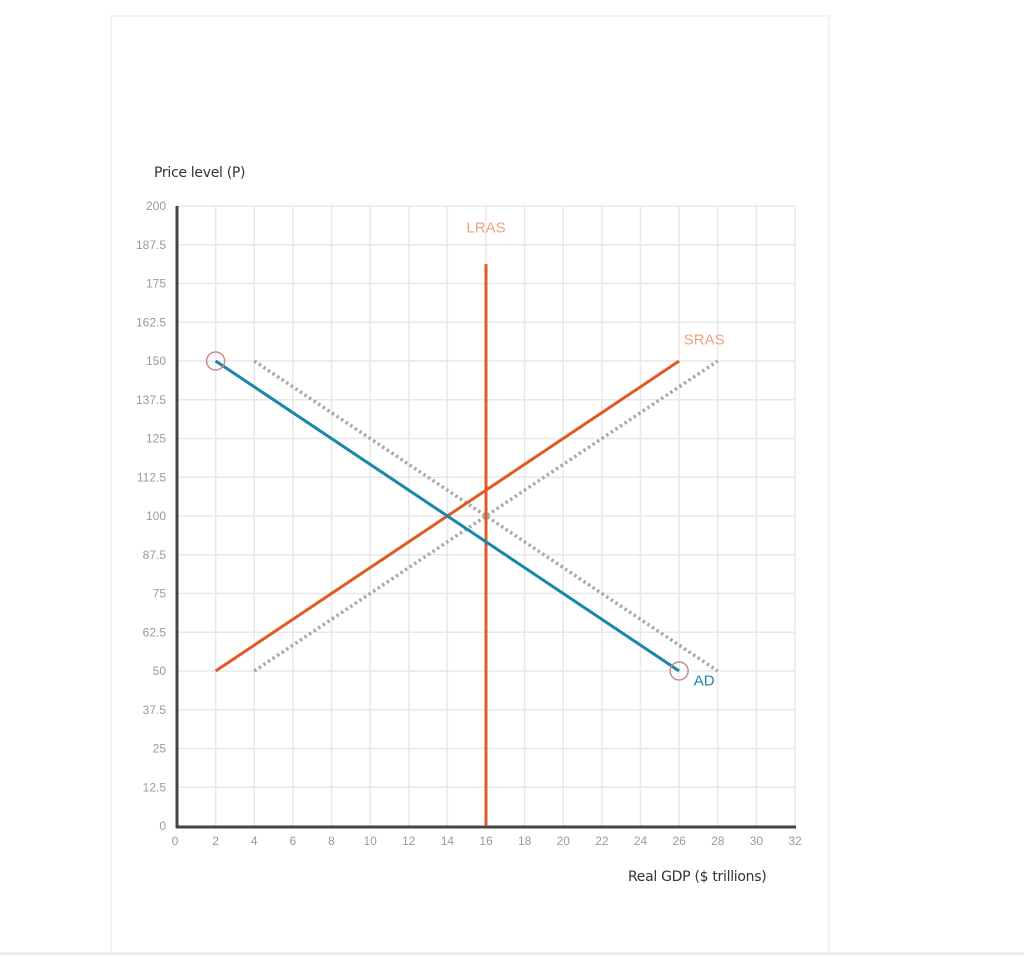 Image resolution: width=1024 pixels, height=967 pixels. Describe the element at coordinates (293, 841) in the screenshot. I see `x-tick-label: 6` at that location.